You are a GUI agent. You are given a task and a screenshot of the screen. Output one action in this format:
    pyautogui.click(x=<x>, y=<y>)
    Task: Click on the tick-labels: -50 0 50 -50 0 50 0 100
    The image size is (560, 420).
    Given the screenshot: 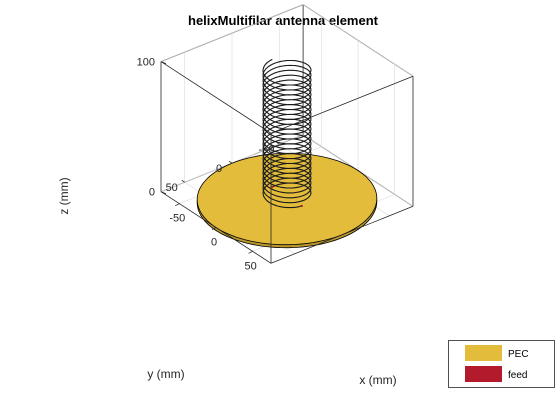 What is the action you would take?
    pyautogui.click(x=208, y=164)
    